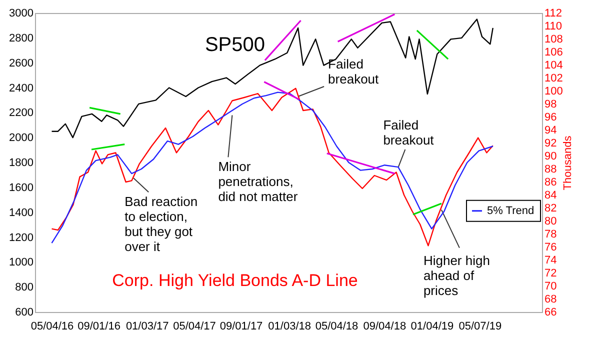 This screenshot has height=340, width=600. Describe the element at coordinates (384, 326) in the screenshot. I see `x-tick-label: 09/04/18` at that location.